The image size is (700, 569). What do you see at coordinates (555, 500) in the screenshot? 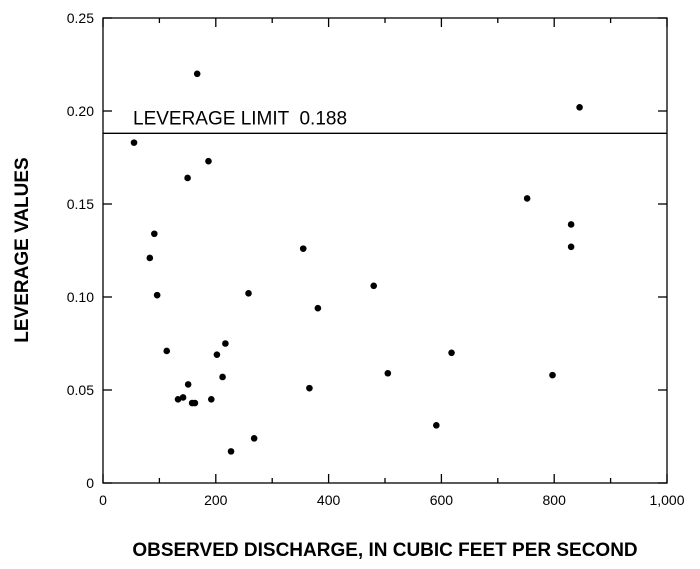
I see `x-tick-label: 800` at bounding box center [555, 500].